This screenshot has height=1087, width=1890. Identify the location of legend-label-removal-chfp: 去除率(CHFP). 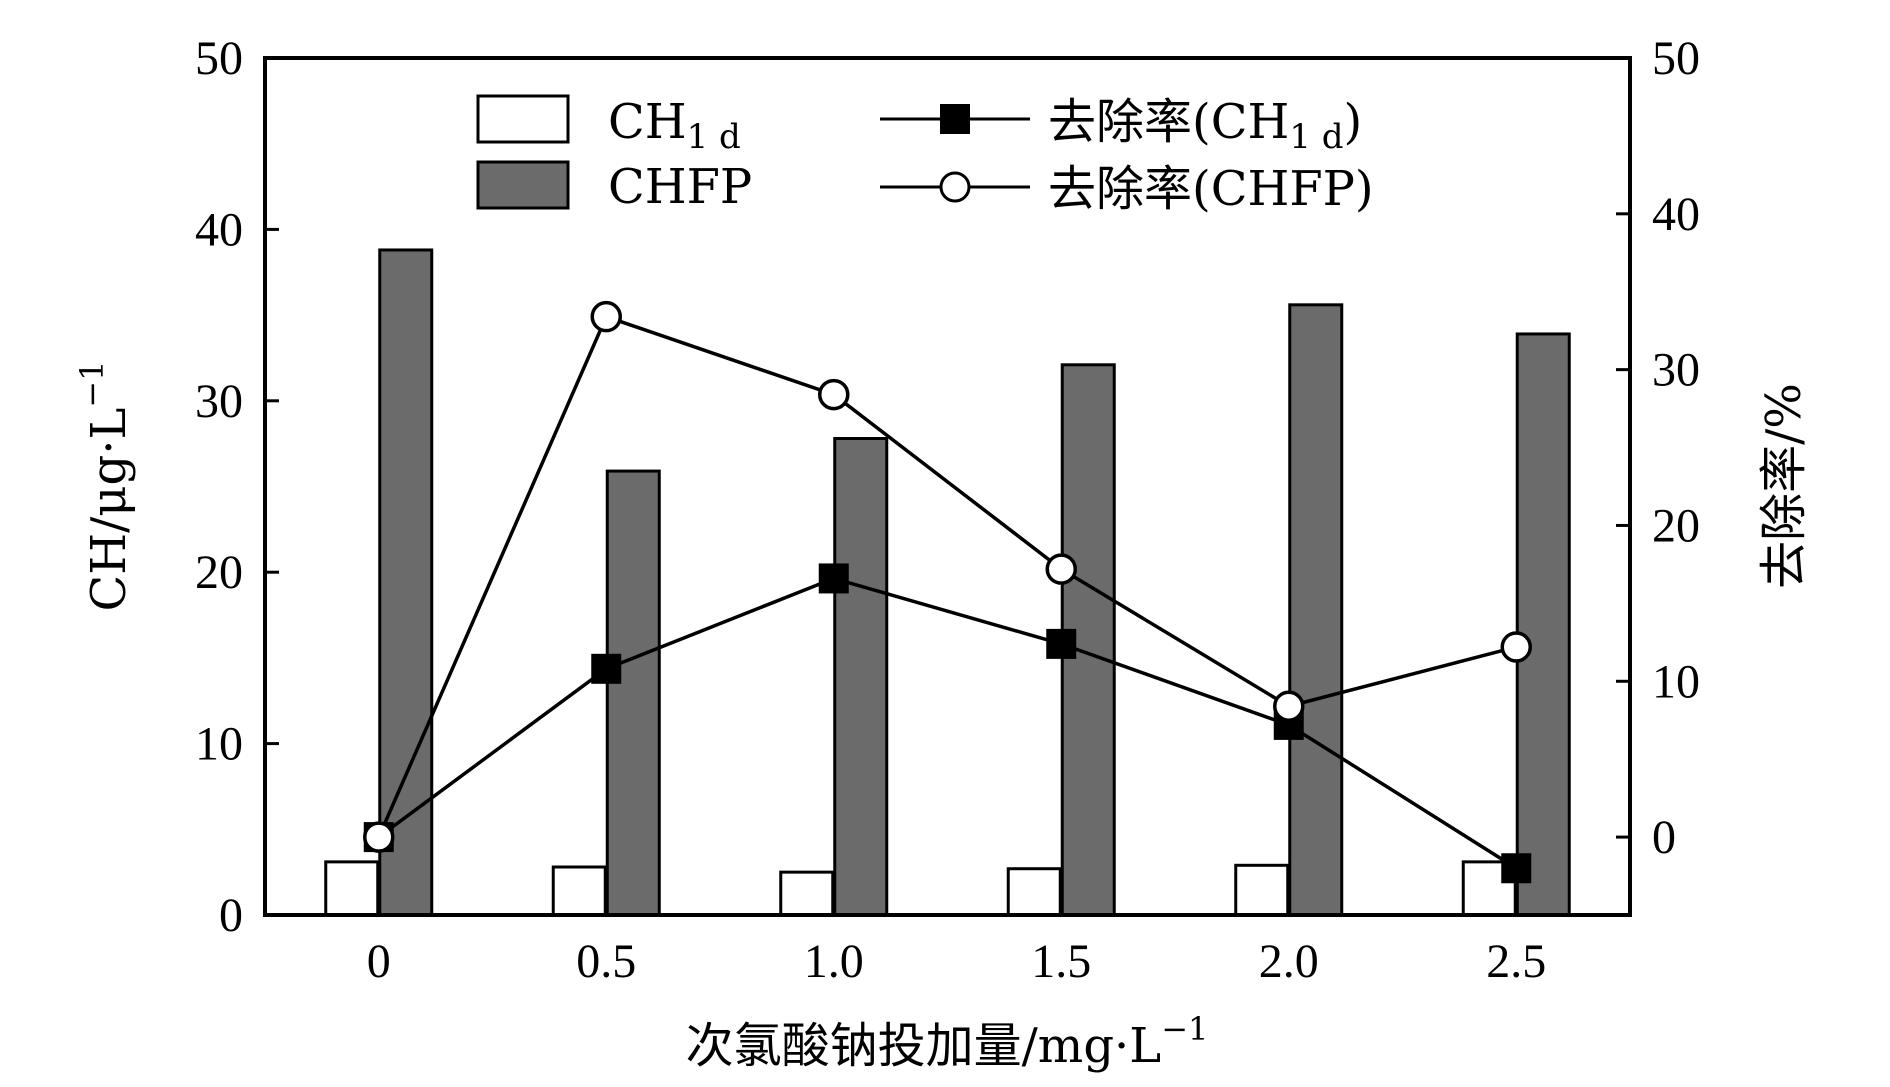
(1211, 189).